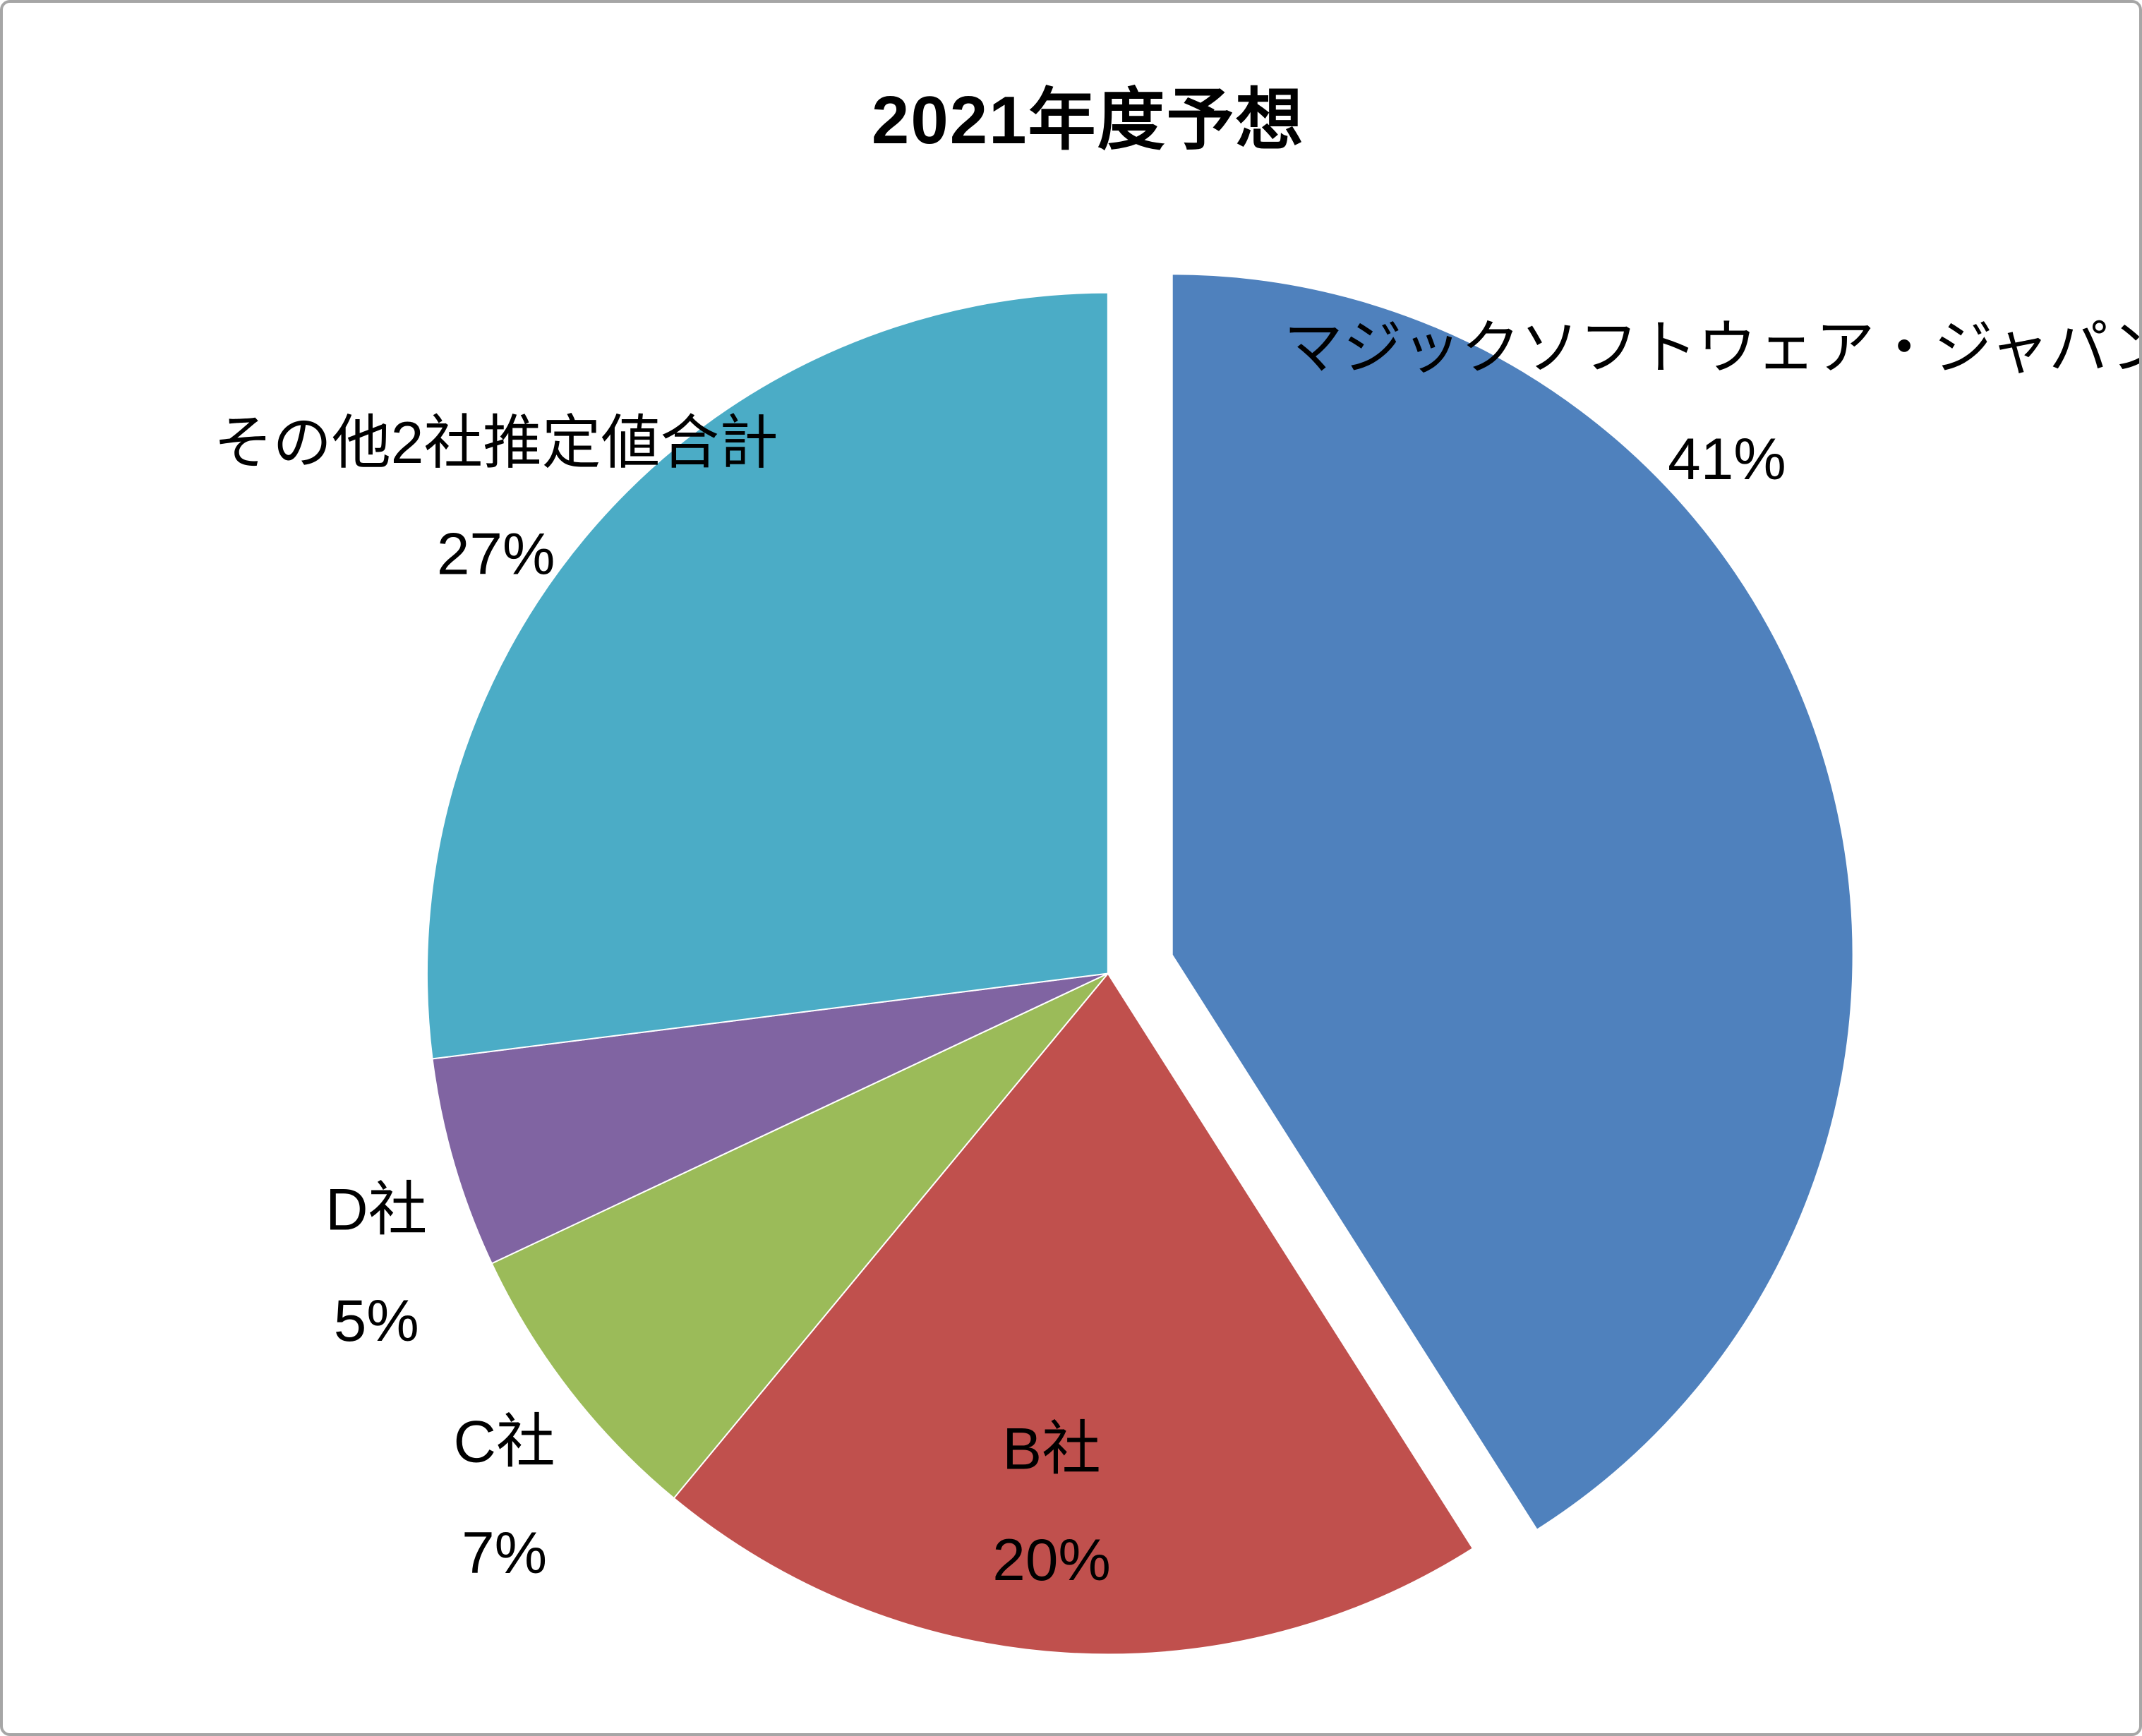 The width and height of the screenshot is (2142, 1736). I want to click on pie-label: D社, so click(376, 1209).